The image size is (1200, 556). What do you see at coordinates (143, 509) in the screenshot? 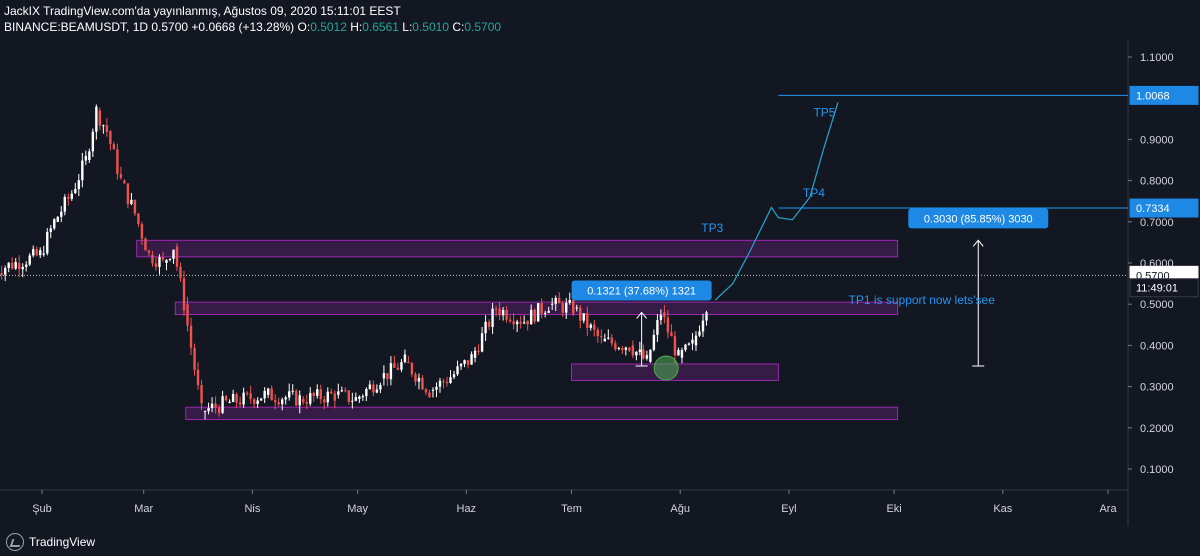
I see `x-tick-label: Mar` at bounding box center [143, 509].